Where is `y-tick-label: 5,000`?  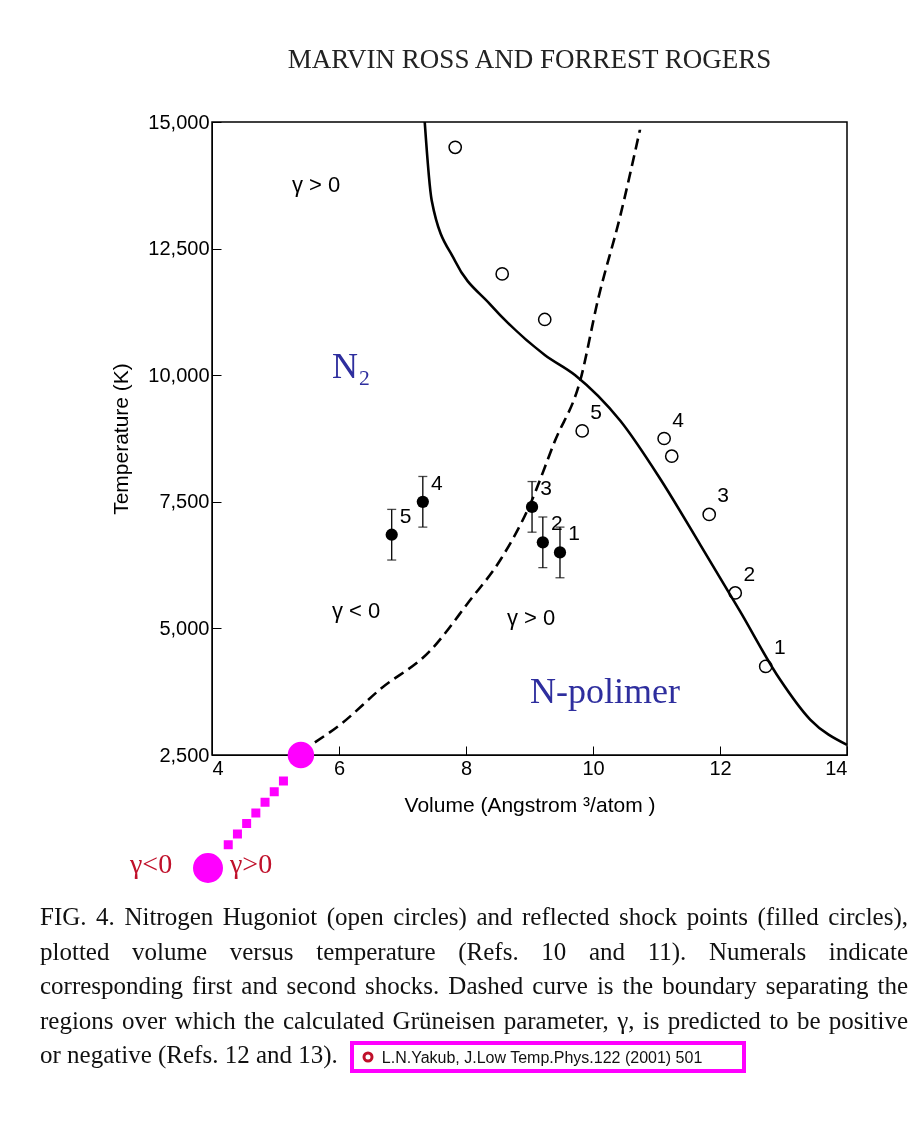
y-tick-label: 5,000 is located at coordinates (184, 627).